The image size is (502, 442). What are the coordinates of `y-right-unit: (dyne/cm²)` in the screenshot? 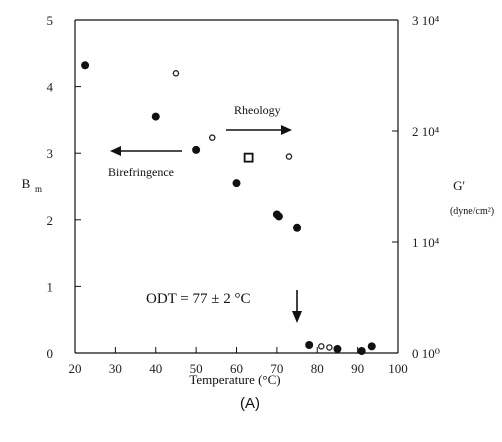 It's located at (472, 211).